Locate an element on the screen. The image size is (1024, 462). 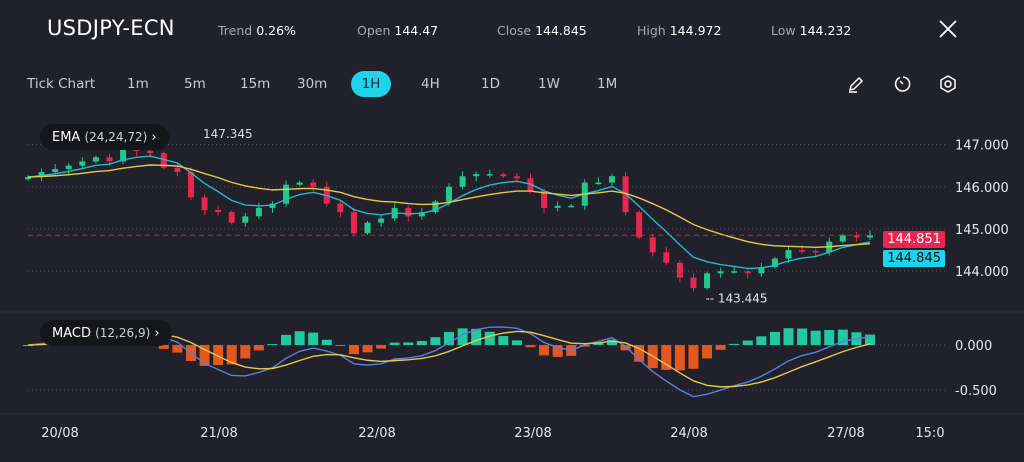
tf-1w: 1W is located at coordinates (549, 84).